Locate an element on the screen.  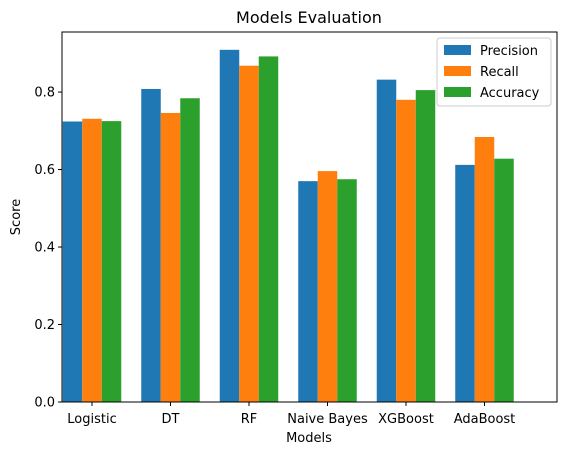
y-tick-label: 0.8 is located at coordinates (44, 93).